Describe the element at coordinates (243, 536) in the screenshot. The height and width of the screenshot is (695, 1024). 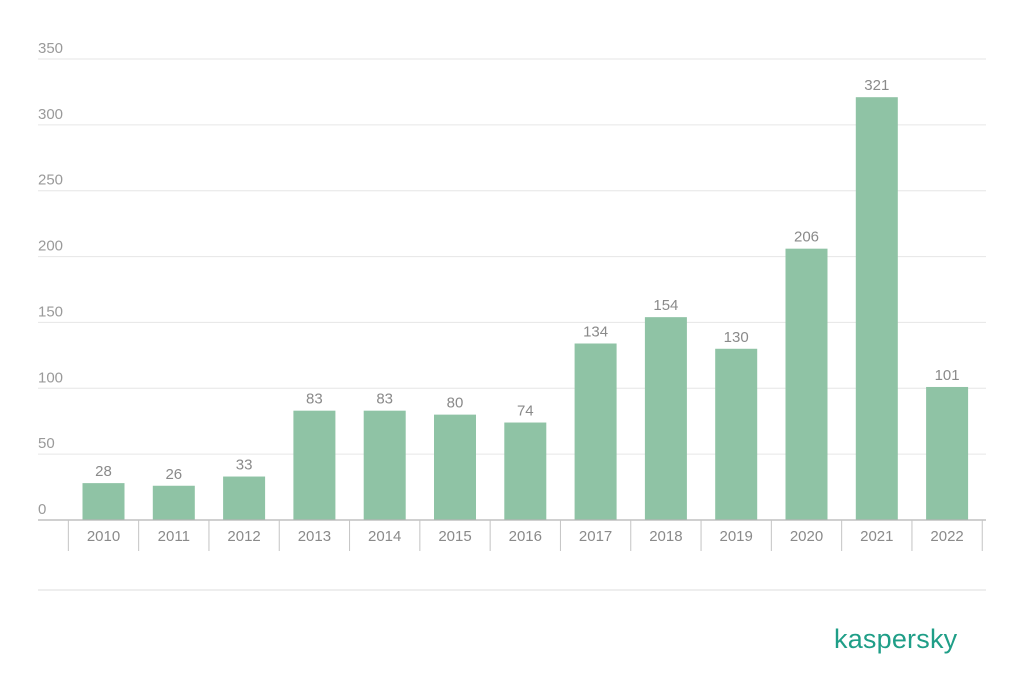
I see `x-tick-label: 2012` at that location.